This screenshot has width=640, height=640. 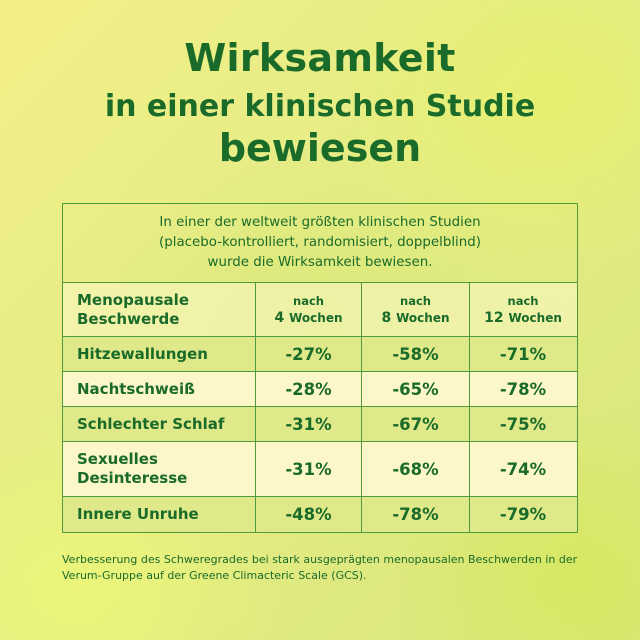 I want to click on title-line-3: bewiesen, so click(x=320, y=148).